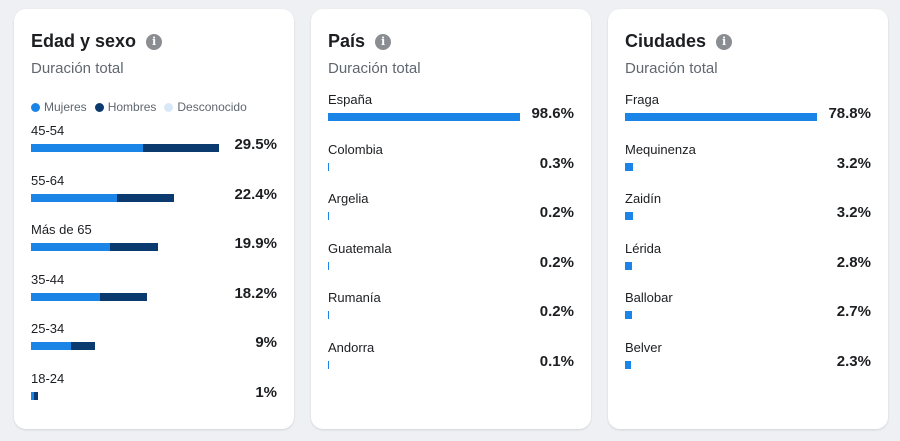 This screenshot has height=441, width=900. What do you see at coordinates (255, 144) in the screenshot?
I see `age-row-value: 29.5%` at bounding box center [255, 144].